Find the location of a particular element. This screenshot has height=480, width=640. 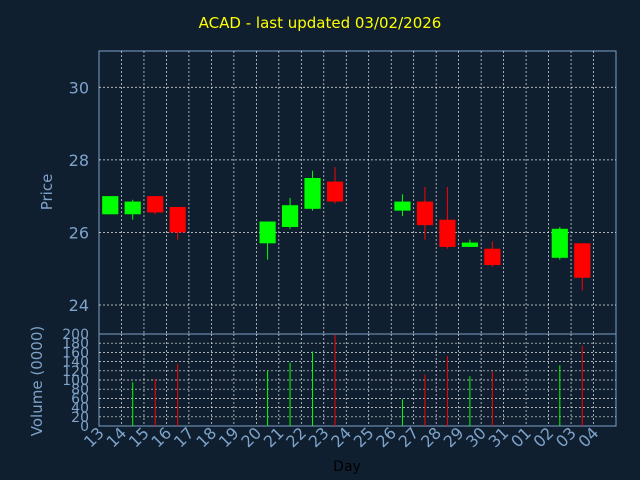

volume-tick-label: 20 is located at coordinates (80, 418).